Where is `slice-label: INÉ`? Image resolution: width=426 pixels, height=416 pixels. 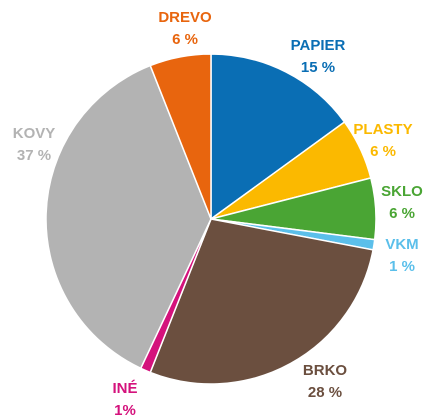
slice-label: INÉ is located at coordinates (124, 388).